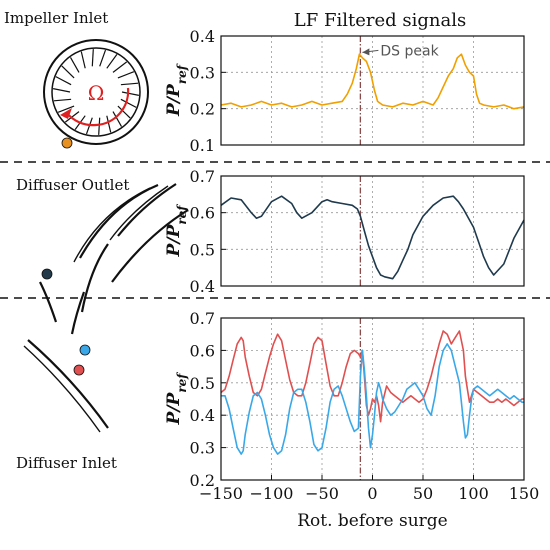 This screenshot has height=550, width=550. What do you see at coordinates (56, 18) in the screenshot?
I see `label-impeller-inlet: Impeller Inlet` at bounding box center [56, 18].